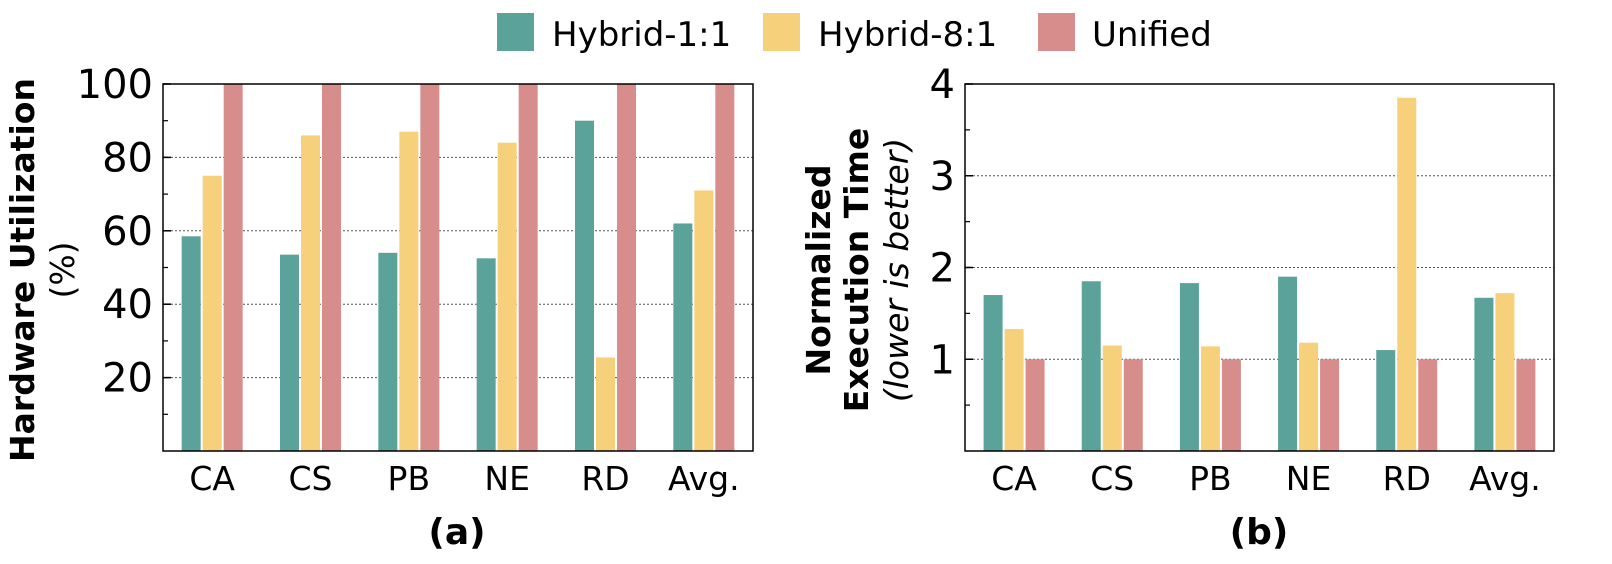 The image size is (1612, 564). What do you see at coordinates (22, 270) in the screenshot?
I see `panel-a-ylabel: Hardware Utilization` at bounding box center [22, 270].